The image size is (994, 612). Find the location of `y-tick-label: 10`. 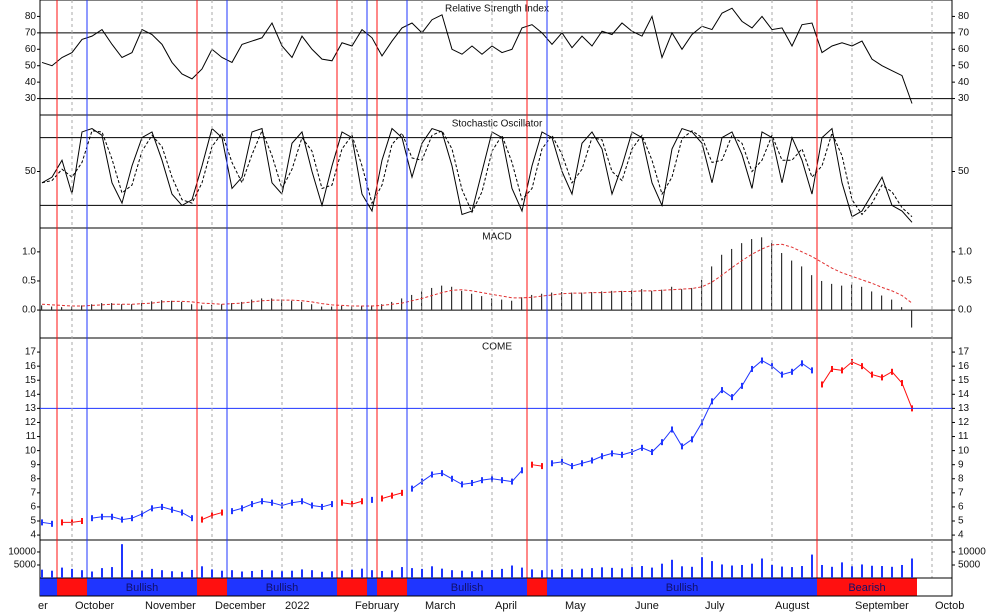

y-tick-label: 10 is located at coordinates (31, 450).